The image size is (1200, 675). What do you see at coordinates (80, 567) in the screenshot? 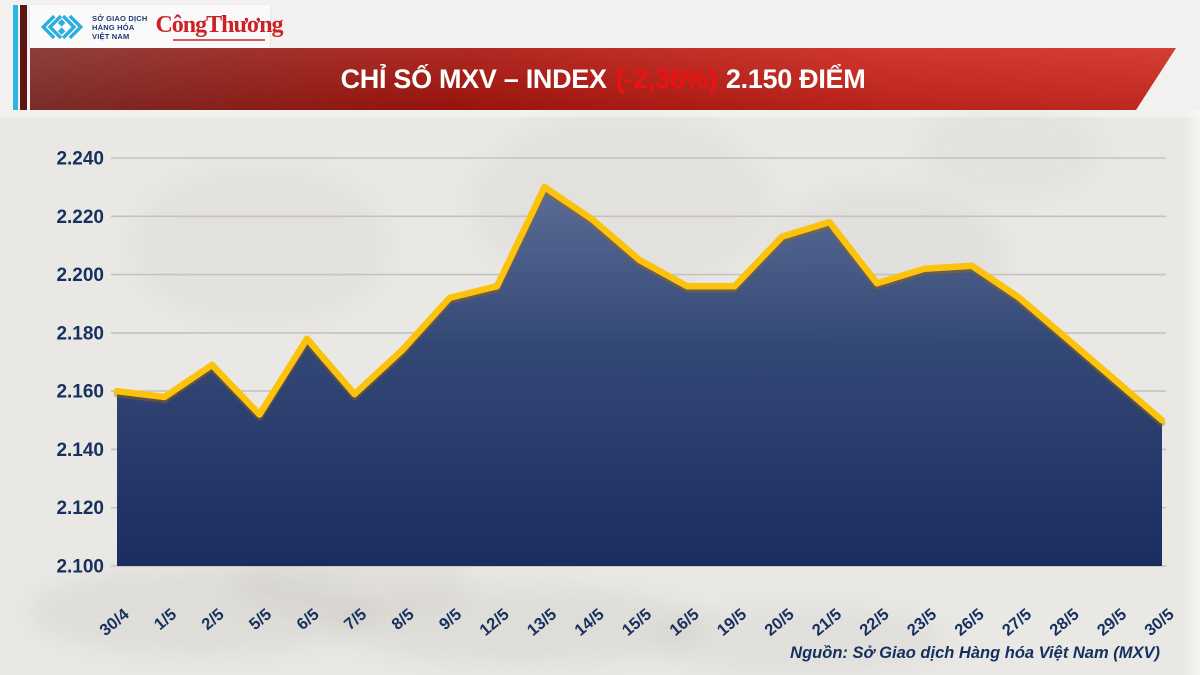
I see `y-tick-label: 2.100` at bounding box center [80, 567].